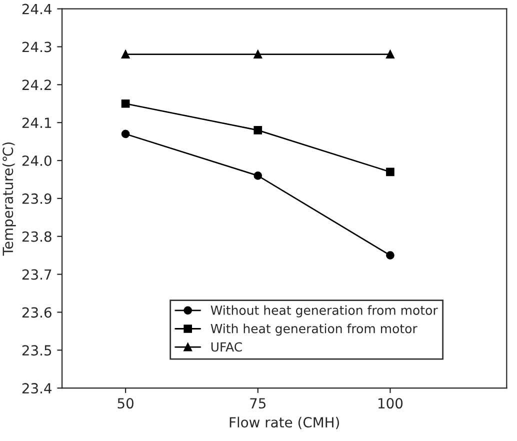 The image size is (517, 441). Describe the element at coordinates (37, 160) in the screenshot. I see `y-tick-label: 24.0` at that location.